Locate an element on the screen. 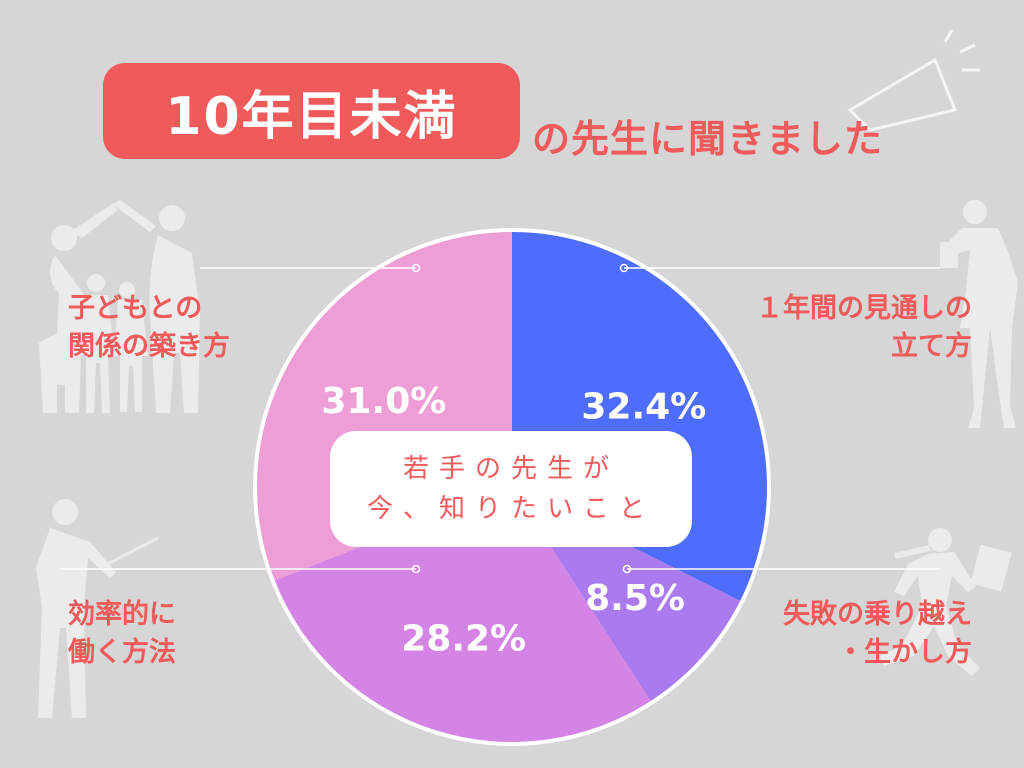 Image resolution: width=1024 pixels, height=768 pixels. label-overcome-failure-line2: ・生かし方 is located at coordinates (904, 652).